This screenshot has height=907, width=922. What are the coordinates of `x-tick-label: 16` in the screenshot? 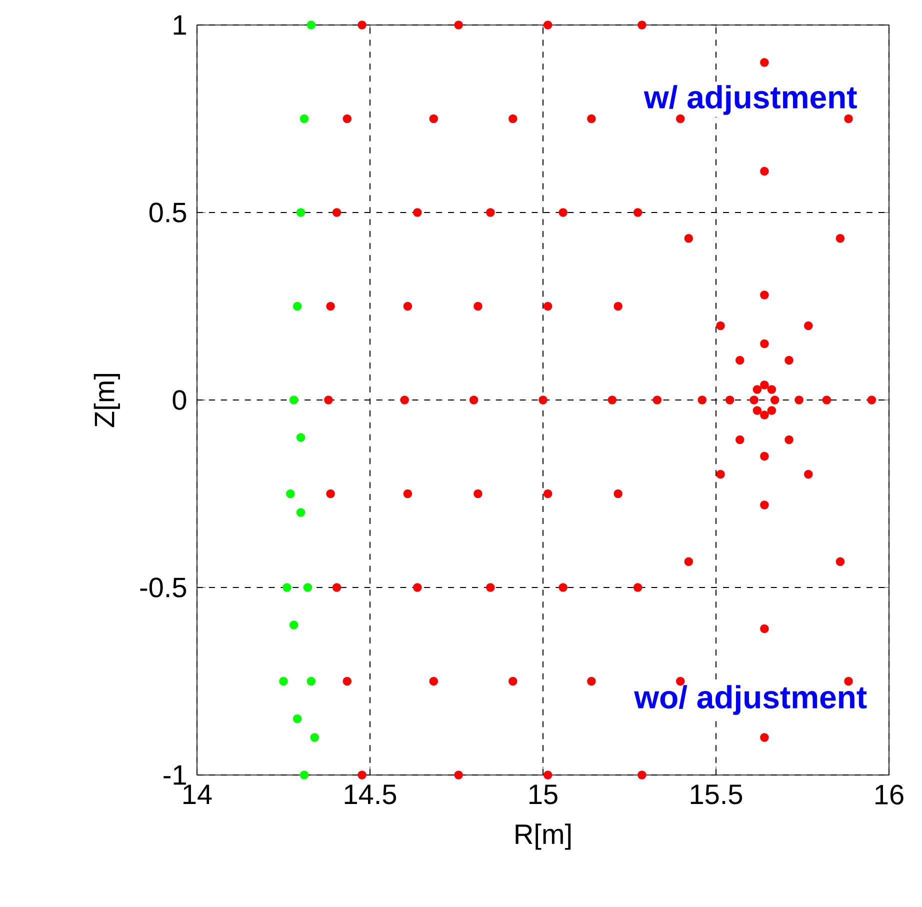 It's located at (890, 794).